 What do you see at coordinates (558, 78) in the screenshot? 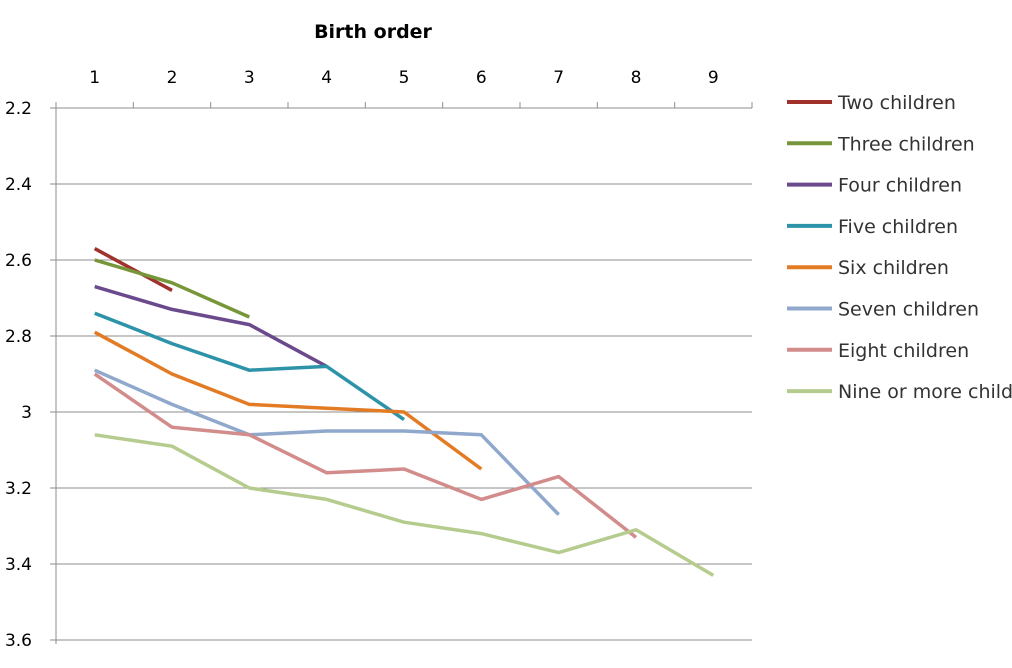
I see `x-tick-label: 7` at bounding box center [558, 78].